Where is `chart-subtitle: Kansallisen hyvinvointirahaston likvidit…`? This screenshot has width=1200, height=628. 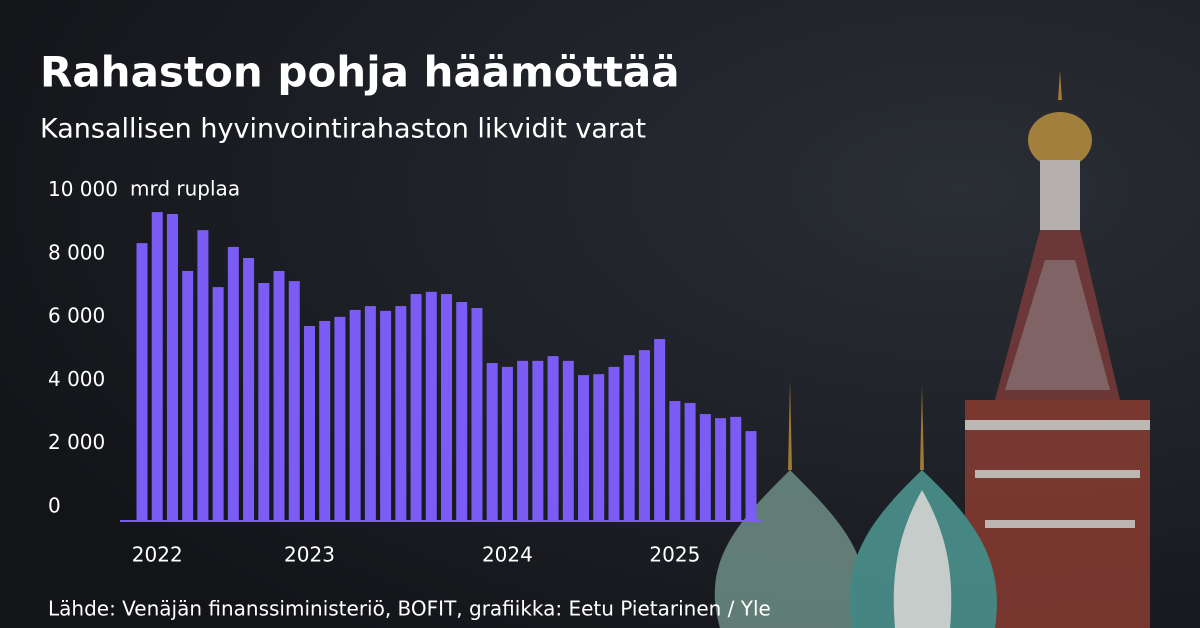
chart-subtitle: Kansallisen hyvinvointirahaston likvidit… is located at coordinates (343, 129).